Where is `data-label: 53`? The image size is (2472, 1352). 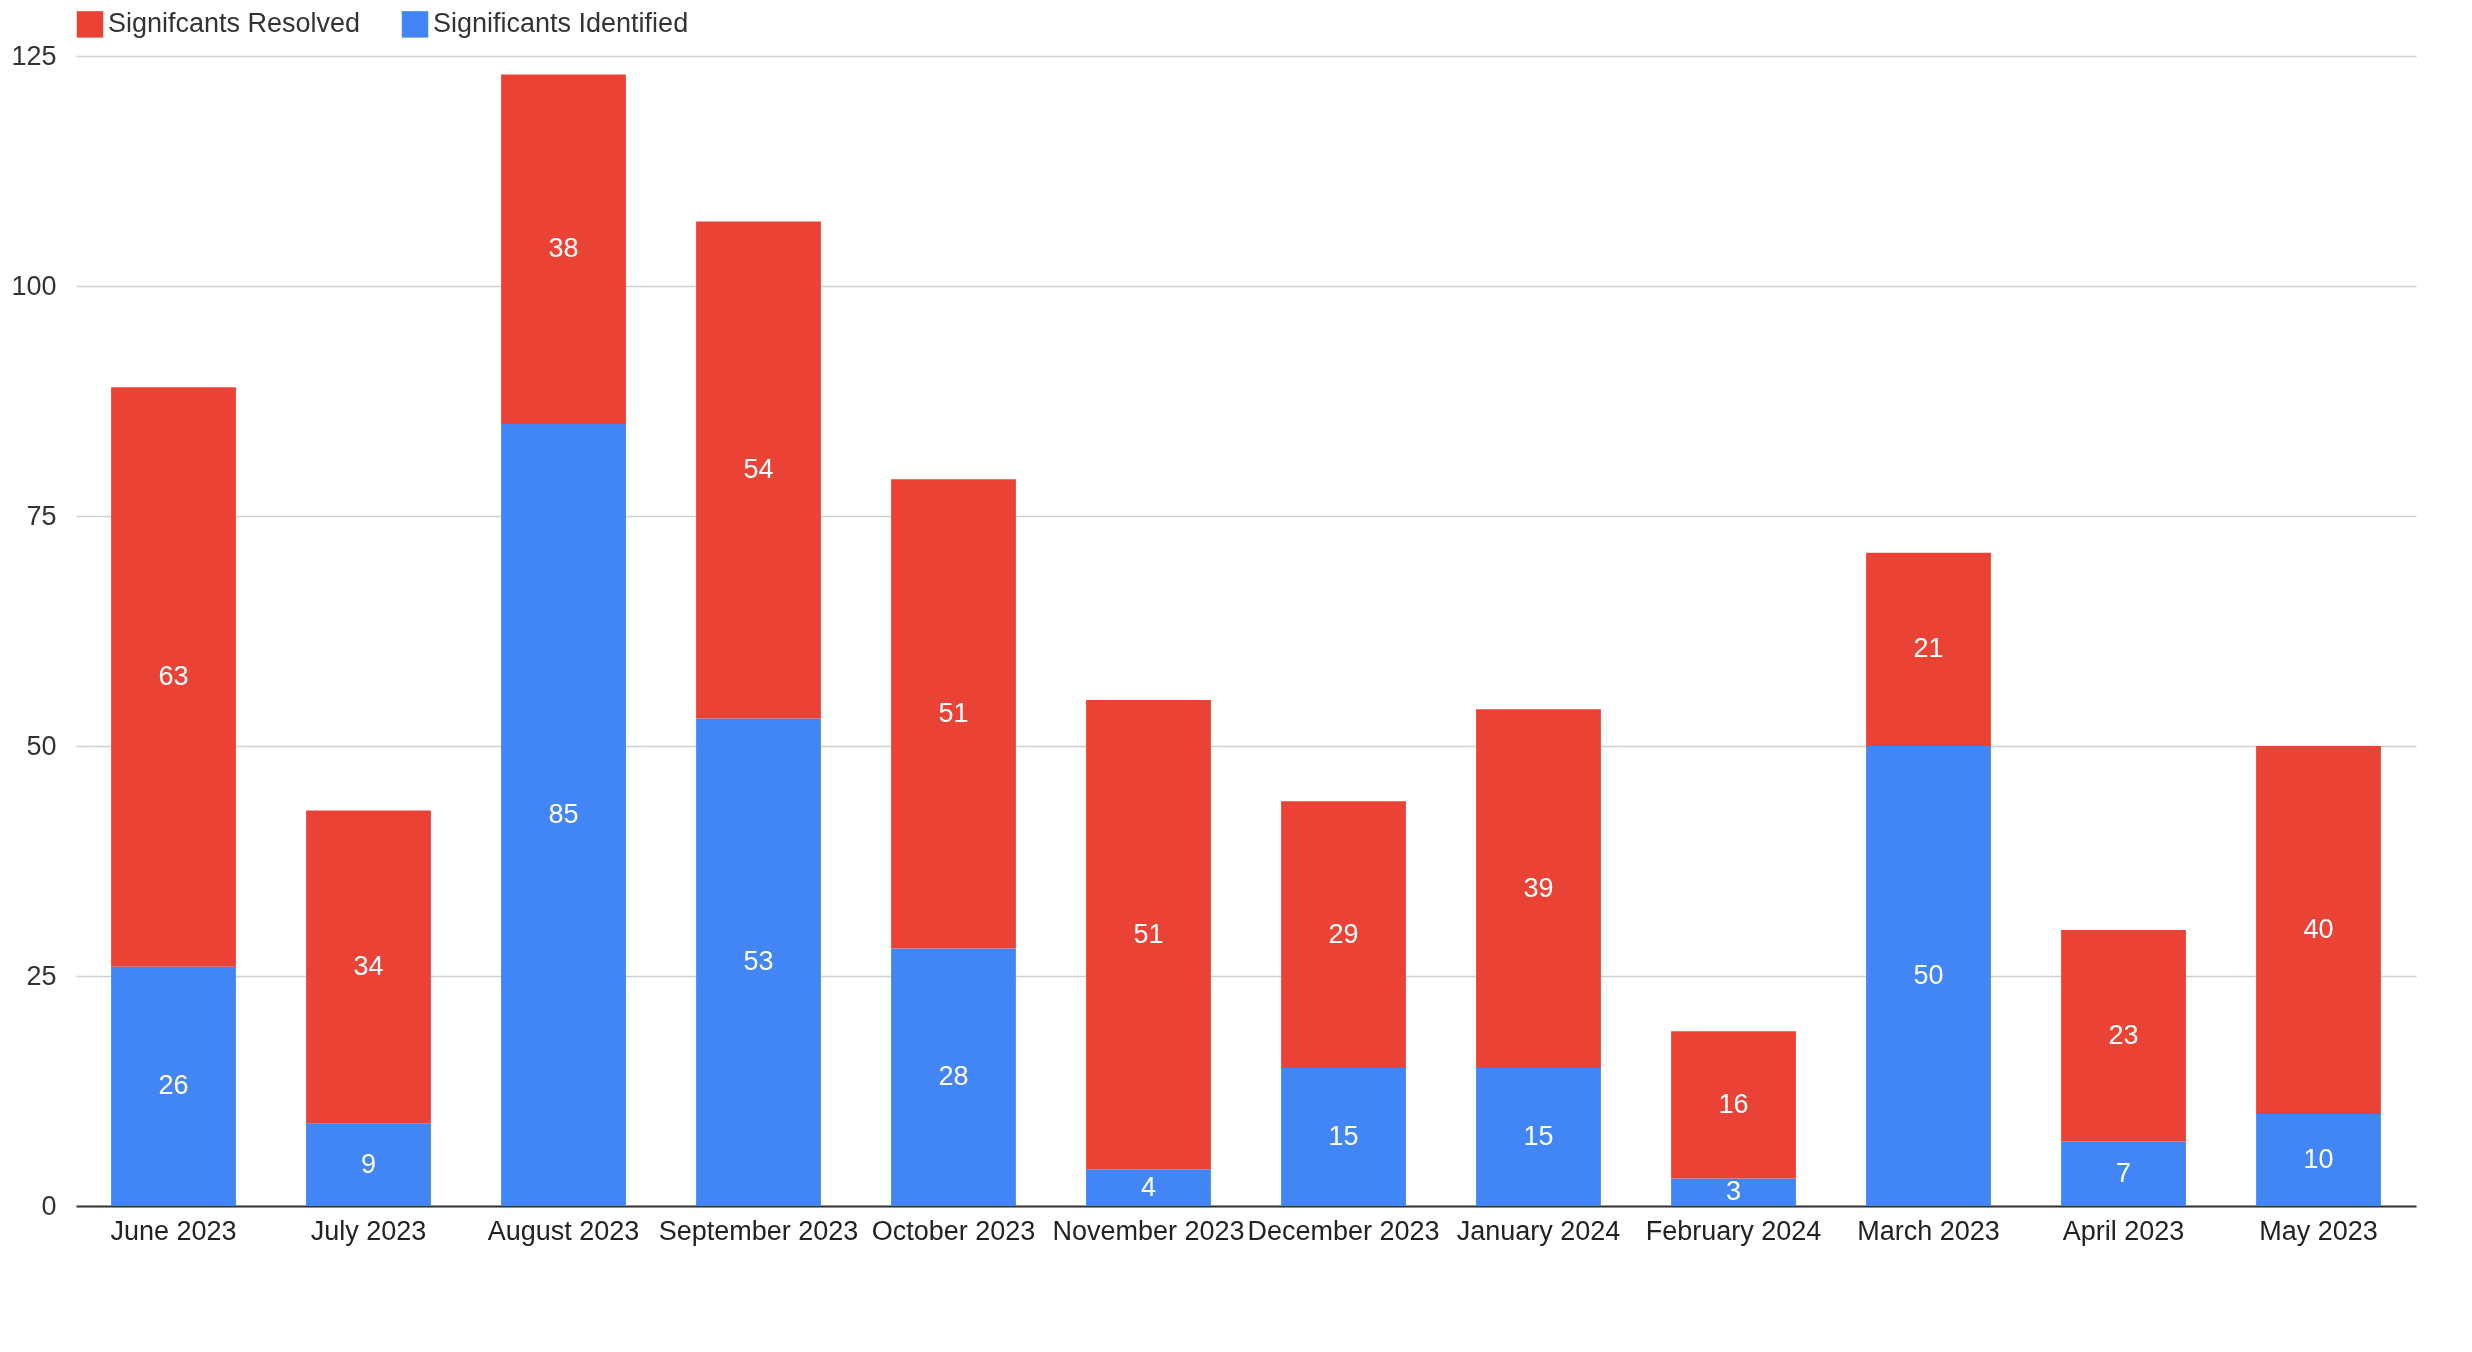
data-label: 53 is located at coordinates (758, 961).